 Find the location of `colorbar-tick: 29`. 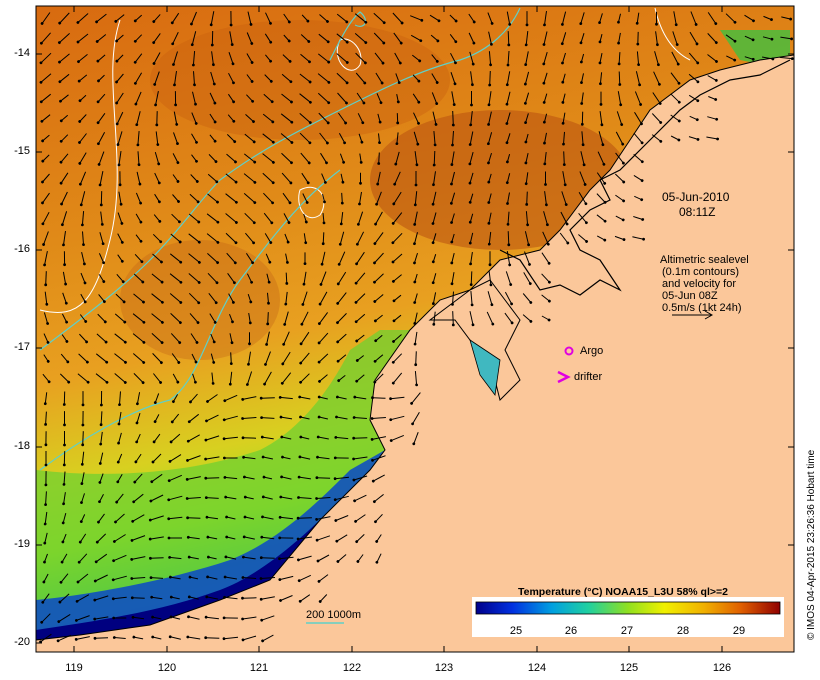

colorbar-tick: 29 is located at coordinates (739, 631).